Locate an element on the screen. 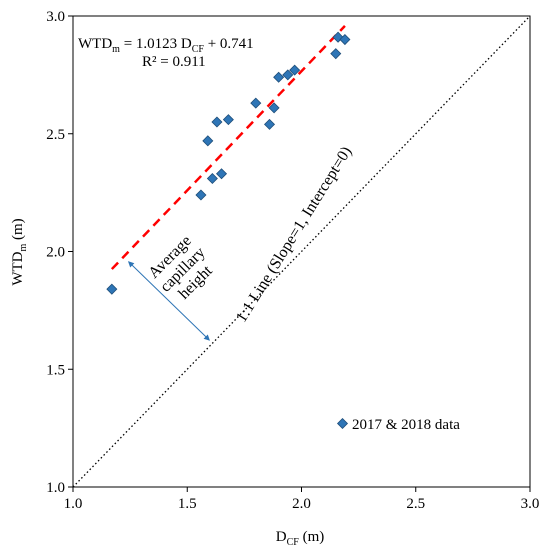 This screenshot has height=549, width=550. x-axis-title: DCF (m) is located at coordinates (300, 538).